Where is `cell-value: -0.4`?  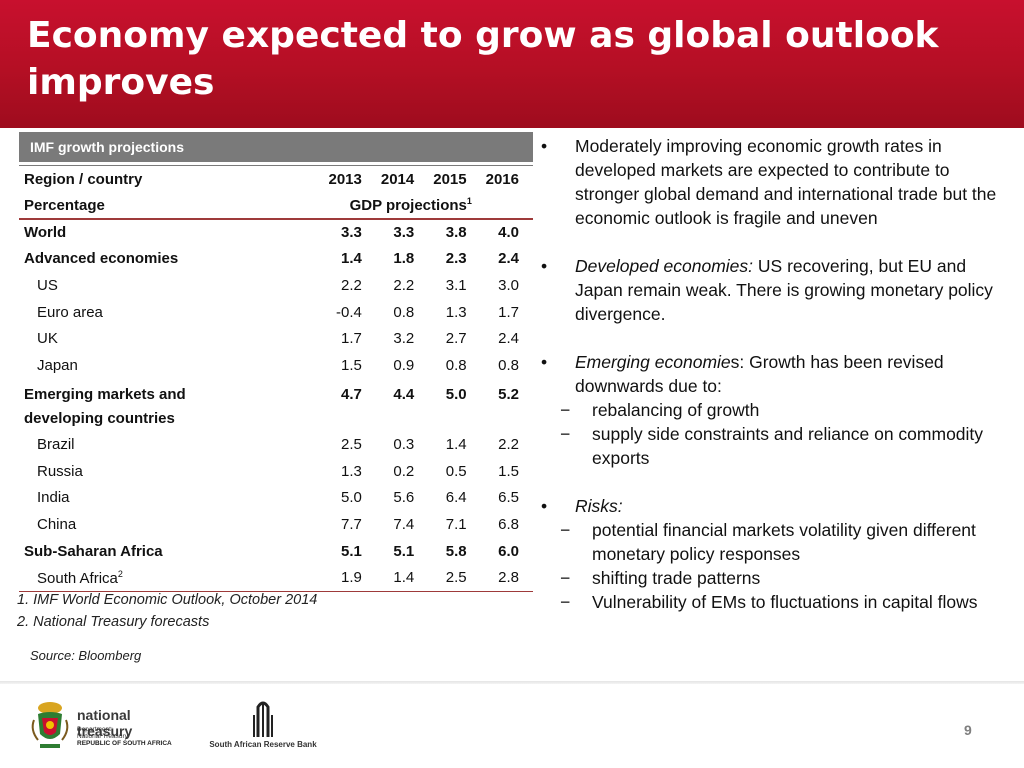 cell-value: -0.4 is located at coordinates (349, 312).